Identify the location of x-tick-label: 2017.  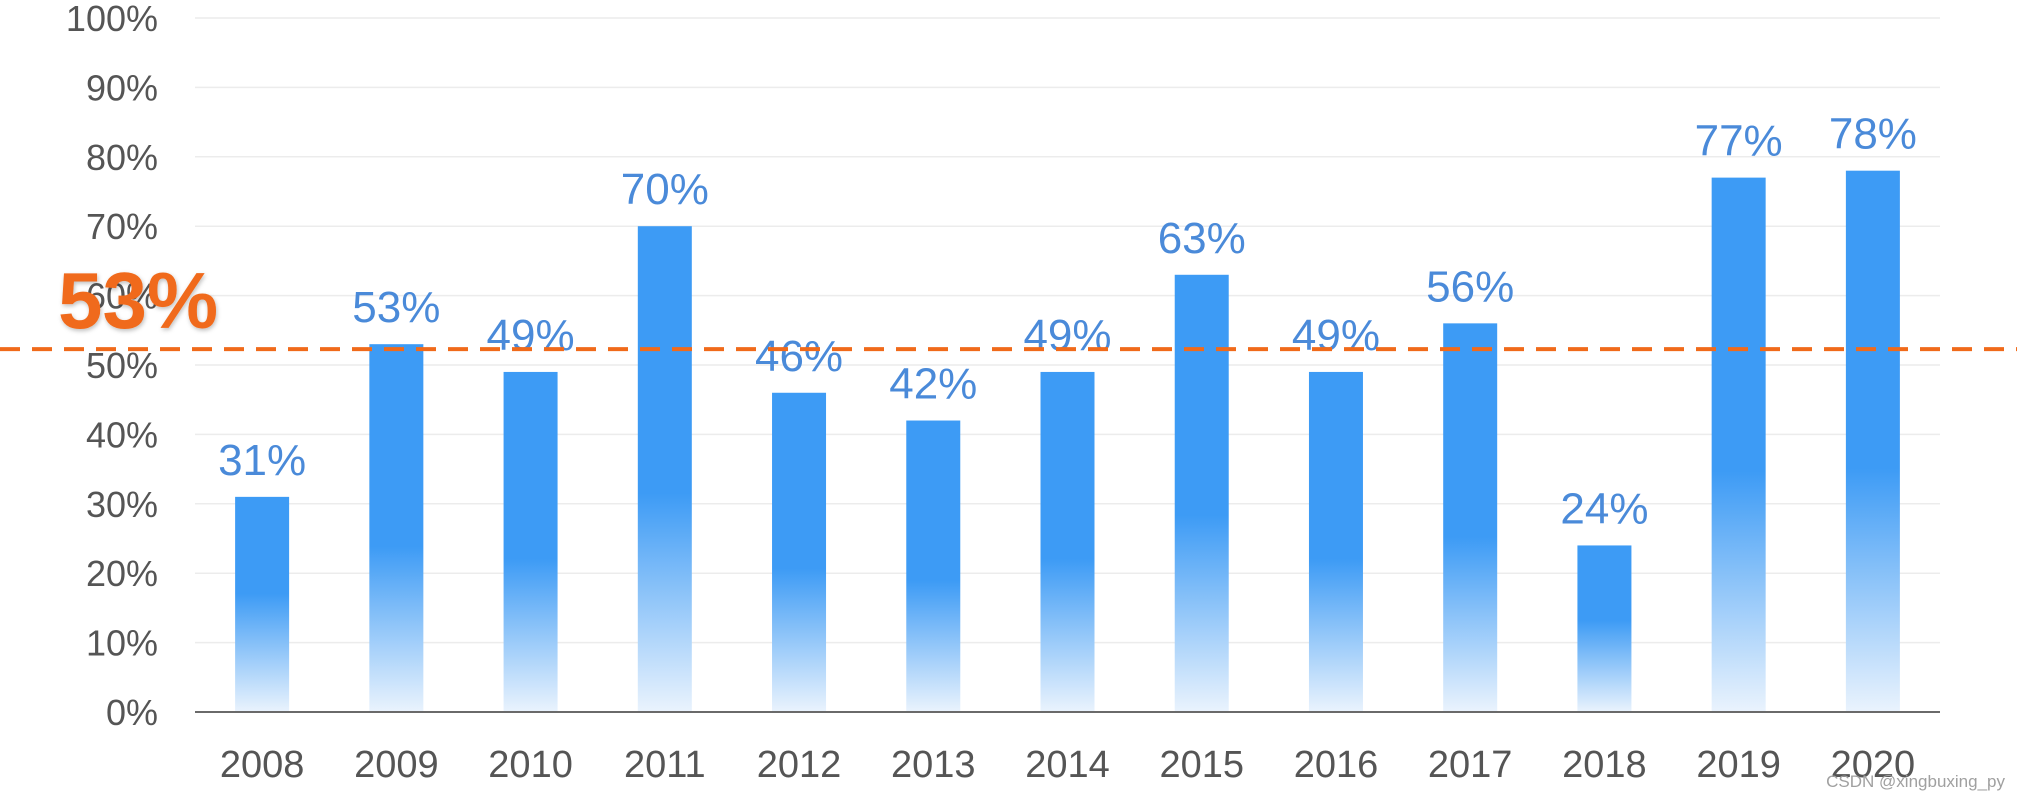
(1470, 765).